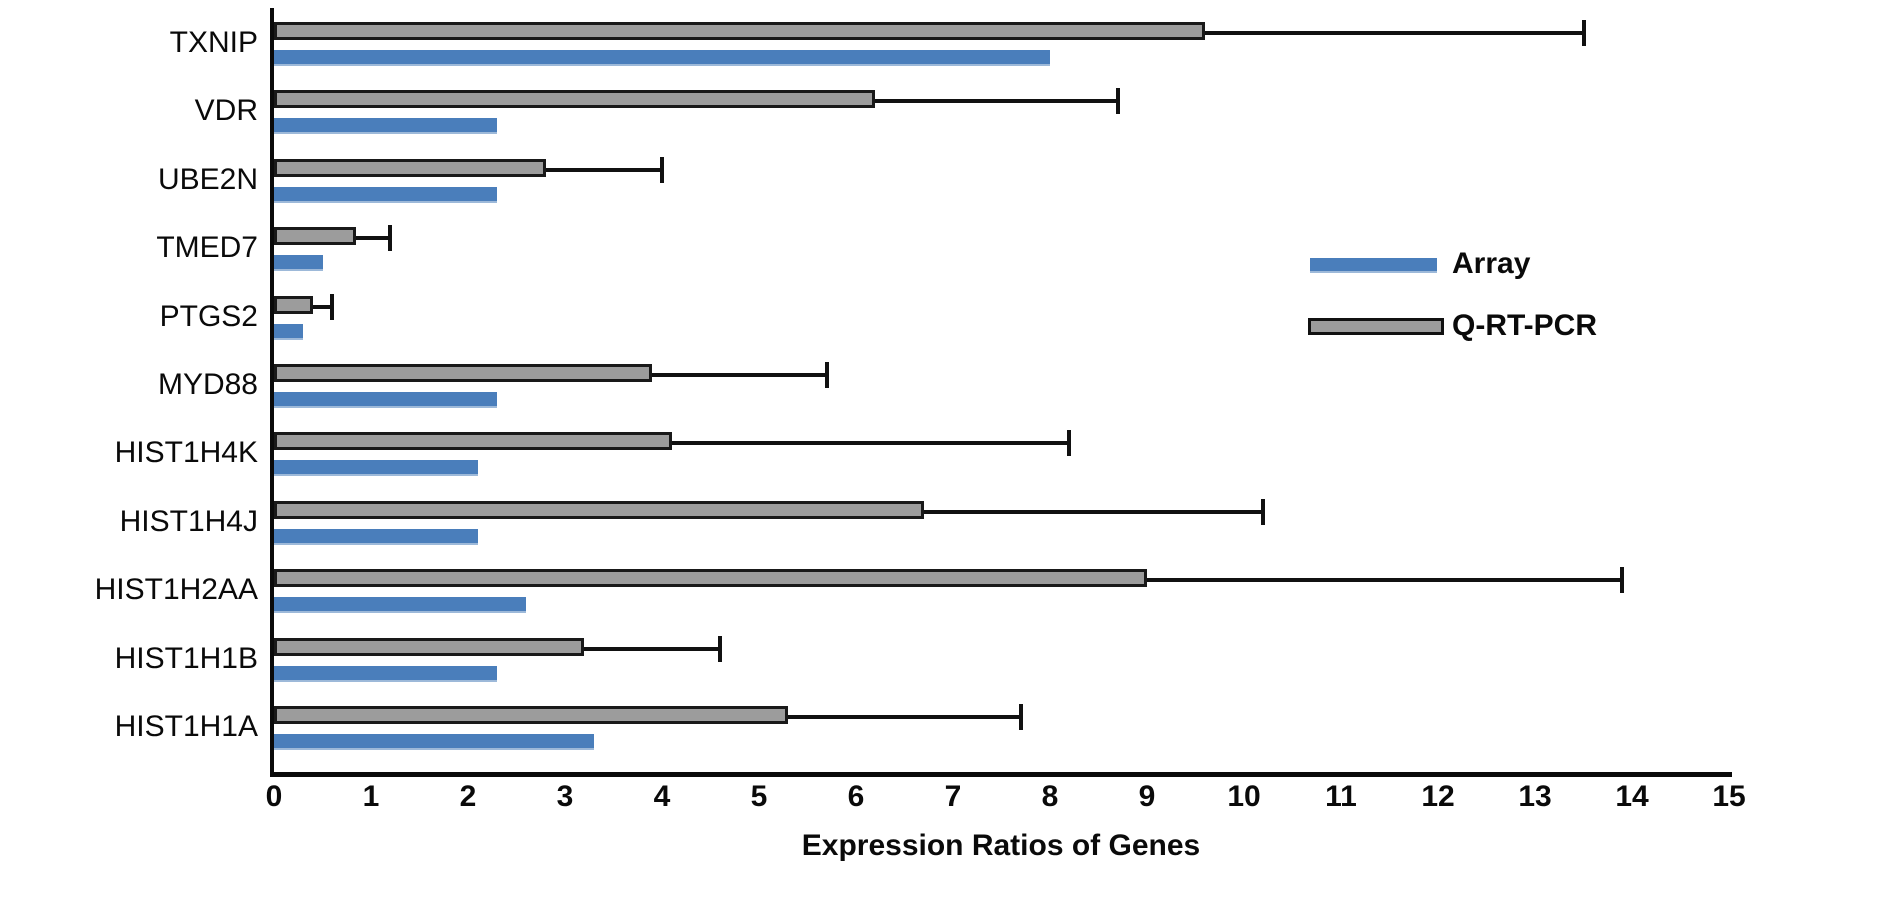 The height and width of the screenshot is (915, 1890). What do you see at coordinates (207, 179) in the screenshot?
I see `category-label: UBE2N` at bounding box center [207, 179].